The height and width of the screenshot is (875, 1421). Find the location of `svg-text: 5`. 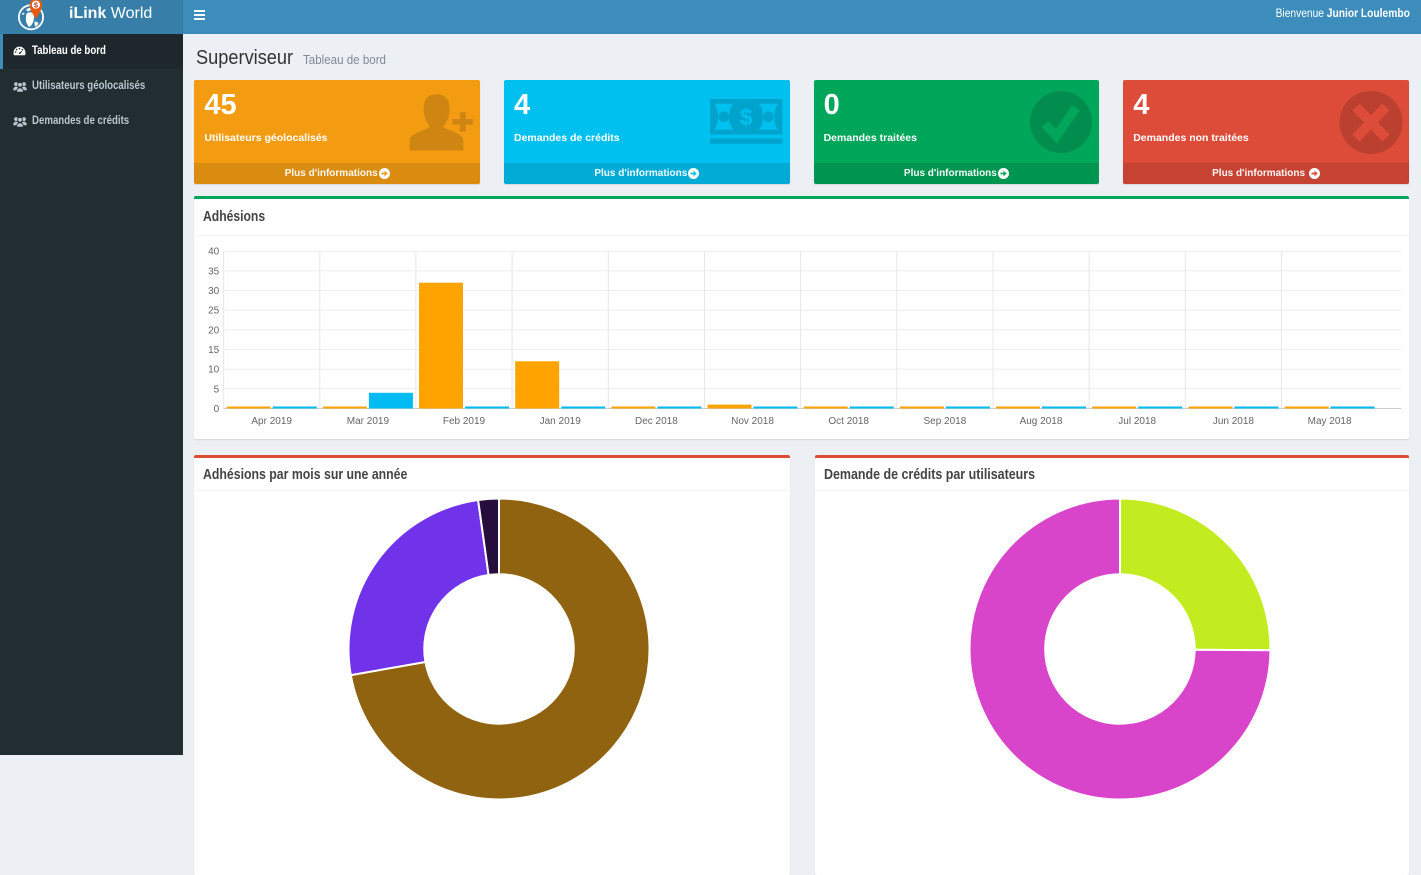

svg-text: 5 is located at coordinates (217, 389).